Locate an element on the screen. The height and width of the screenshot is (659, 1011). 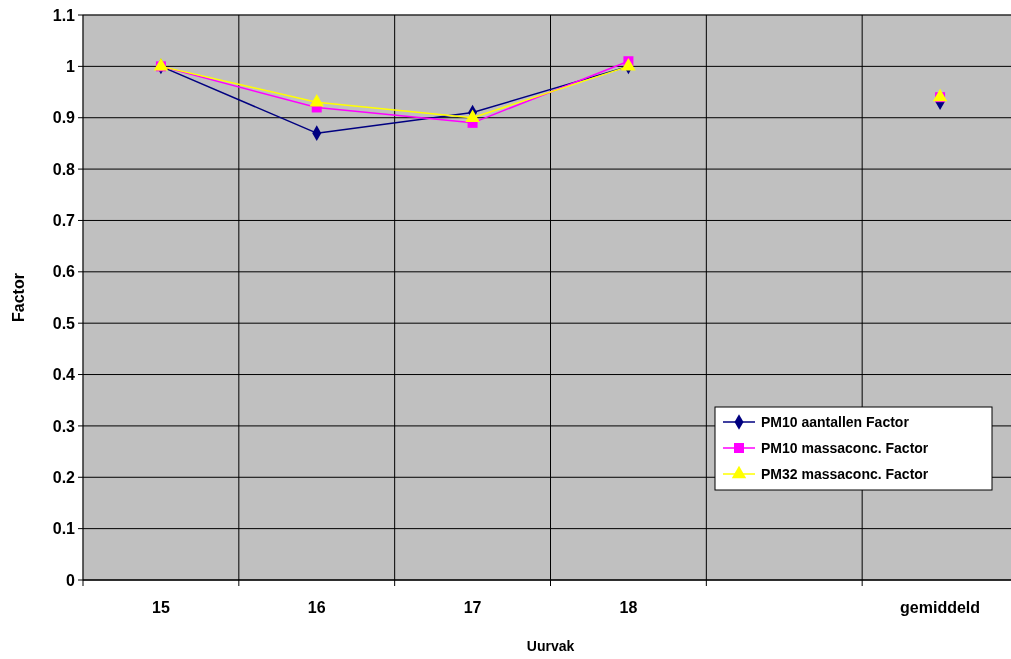
y-tick-label: 0.2 is located at coordinates (64, 477).